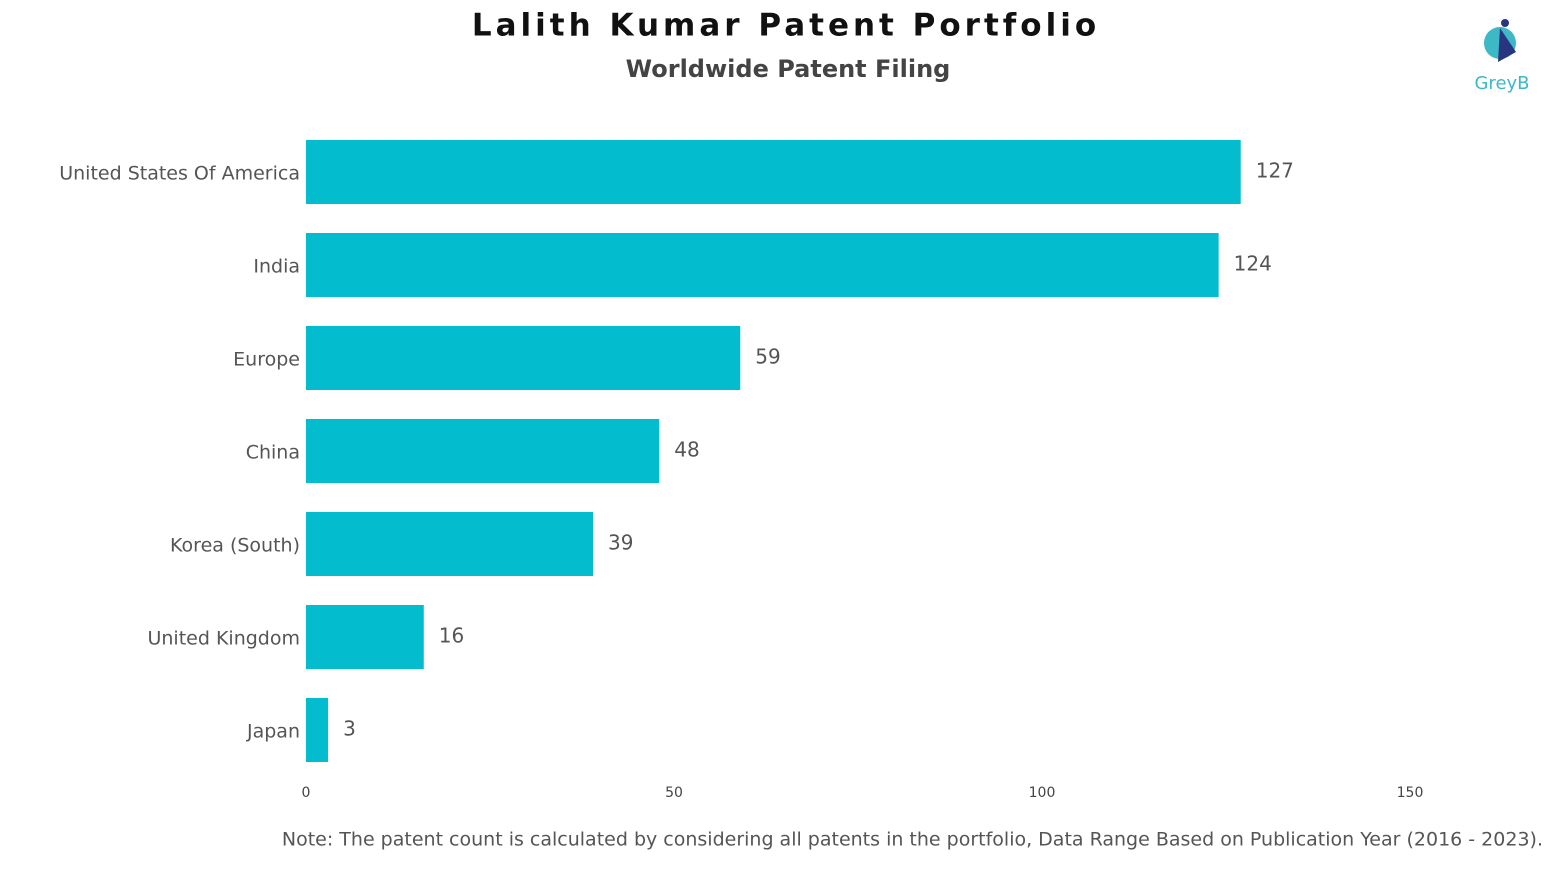 Image resolution: width=1562 pixels, height=876 pixels. Describe the element at coordinates (1501, 83) in the screenshot. I see `logo-text: GreyB` at that location.